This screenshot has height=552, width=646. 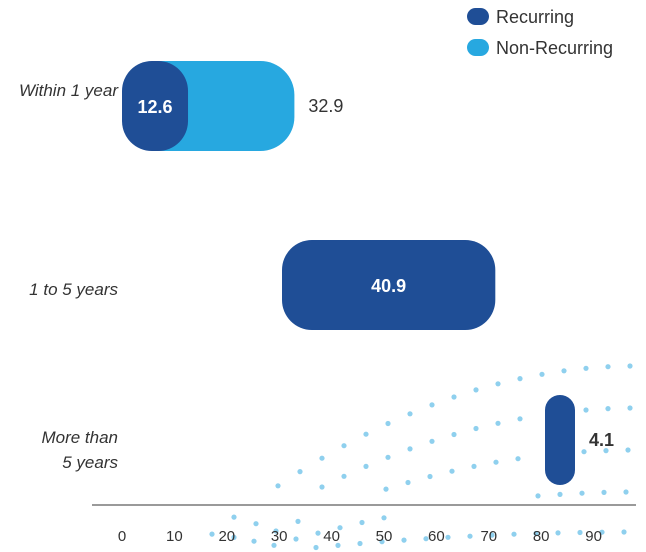 What do you see at coordinates (560, 440) in the screenshot?
I see `bar-recurring-more-than-5-years` at bounding box center [560, 440].